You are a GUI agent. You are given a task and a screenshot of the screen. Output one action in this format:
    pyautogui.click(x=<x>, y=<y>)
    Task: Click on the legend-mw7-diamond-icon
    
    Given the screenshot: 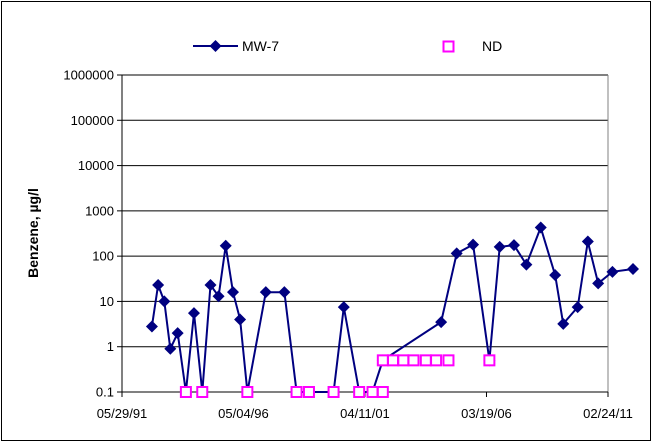 What is the action you would take?
    pyautogui.click(x=215, y=46)
    